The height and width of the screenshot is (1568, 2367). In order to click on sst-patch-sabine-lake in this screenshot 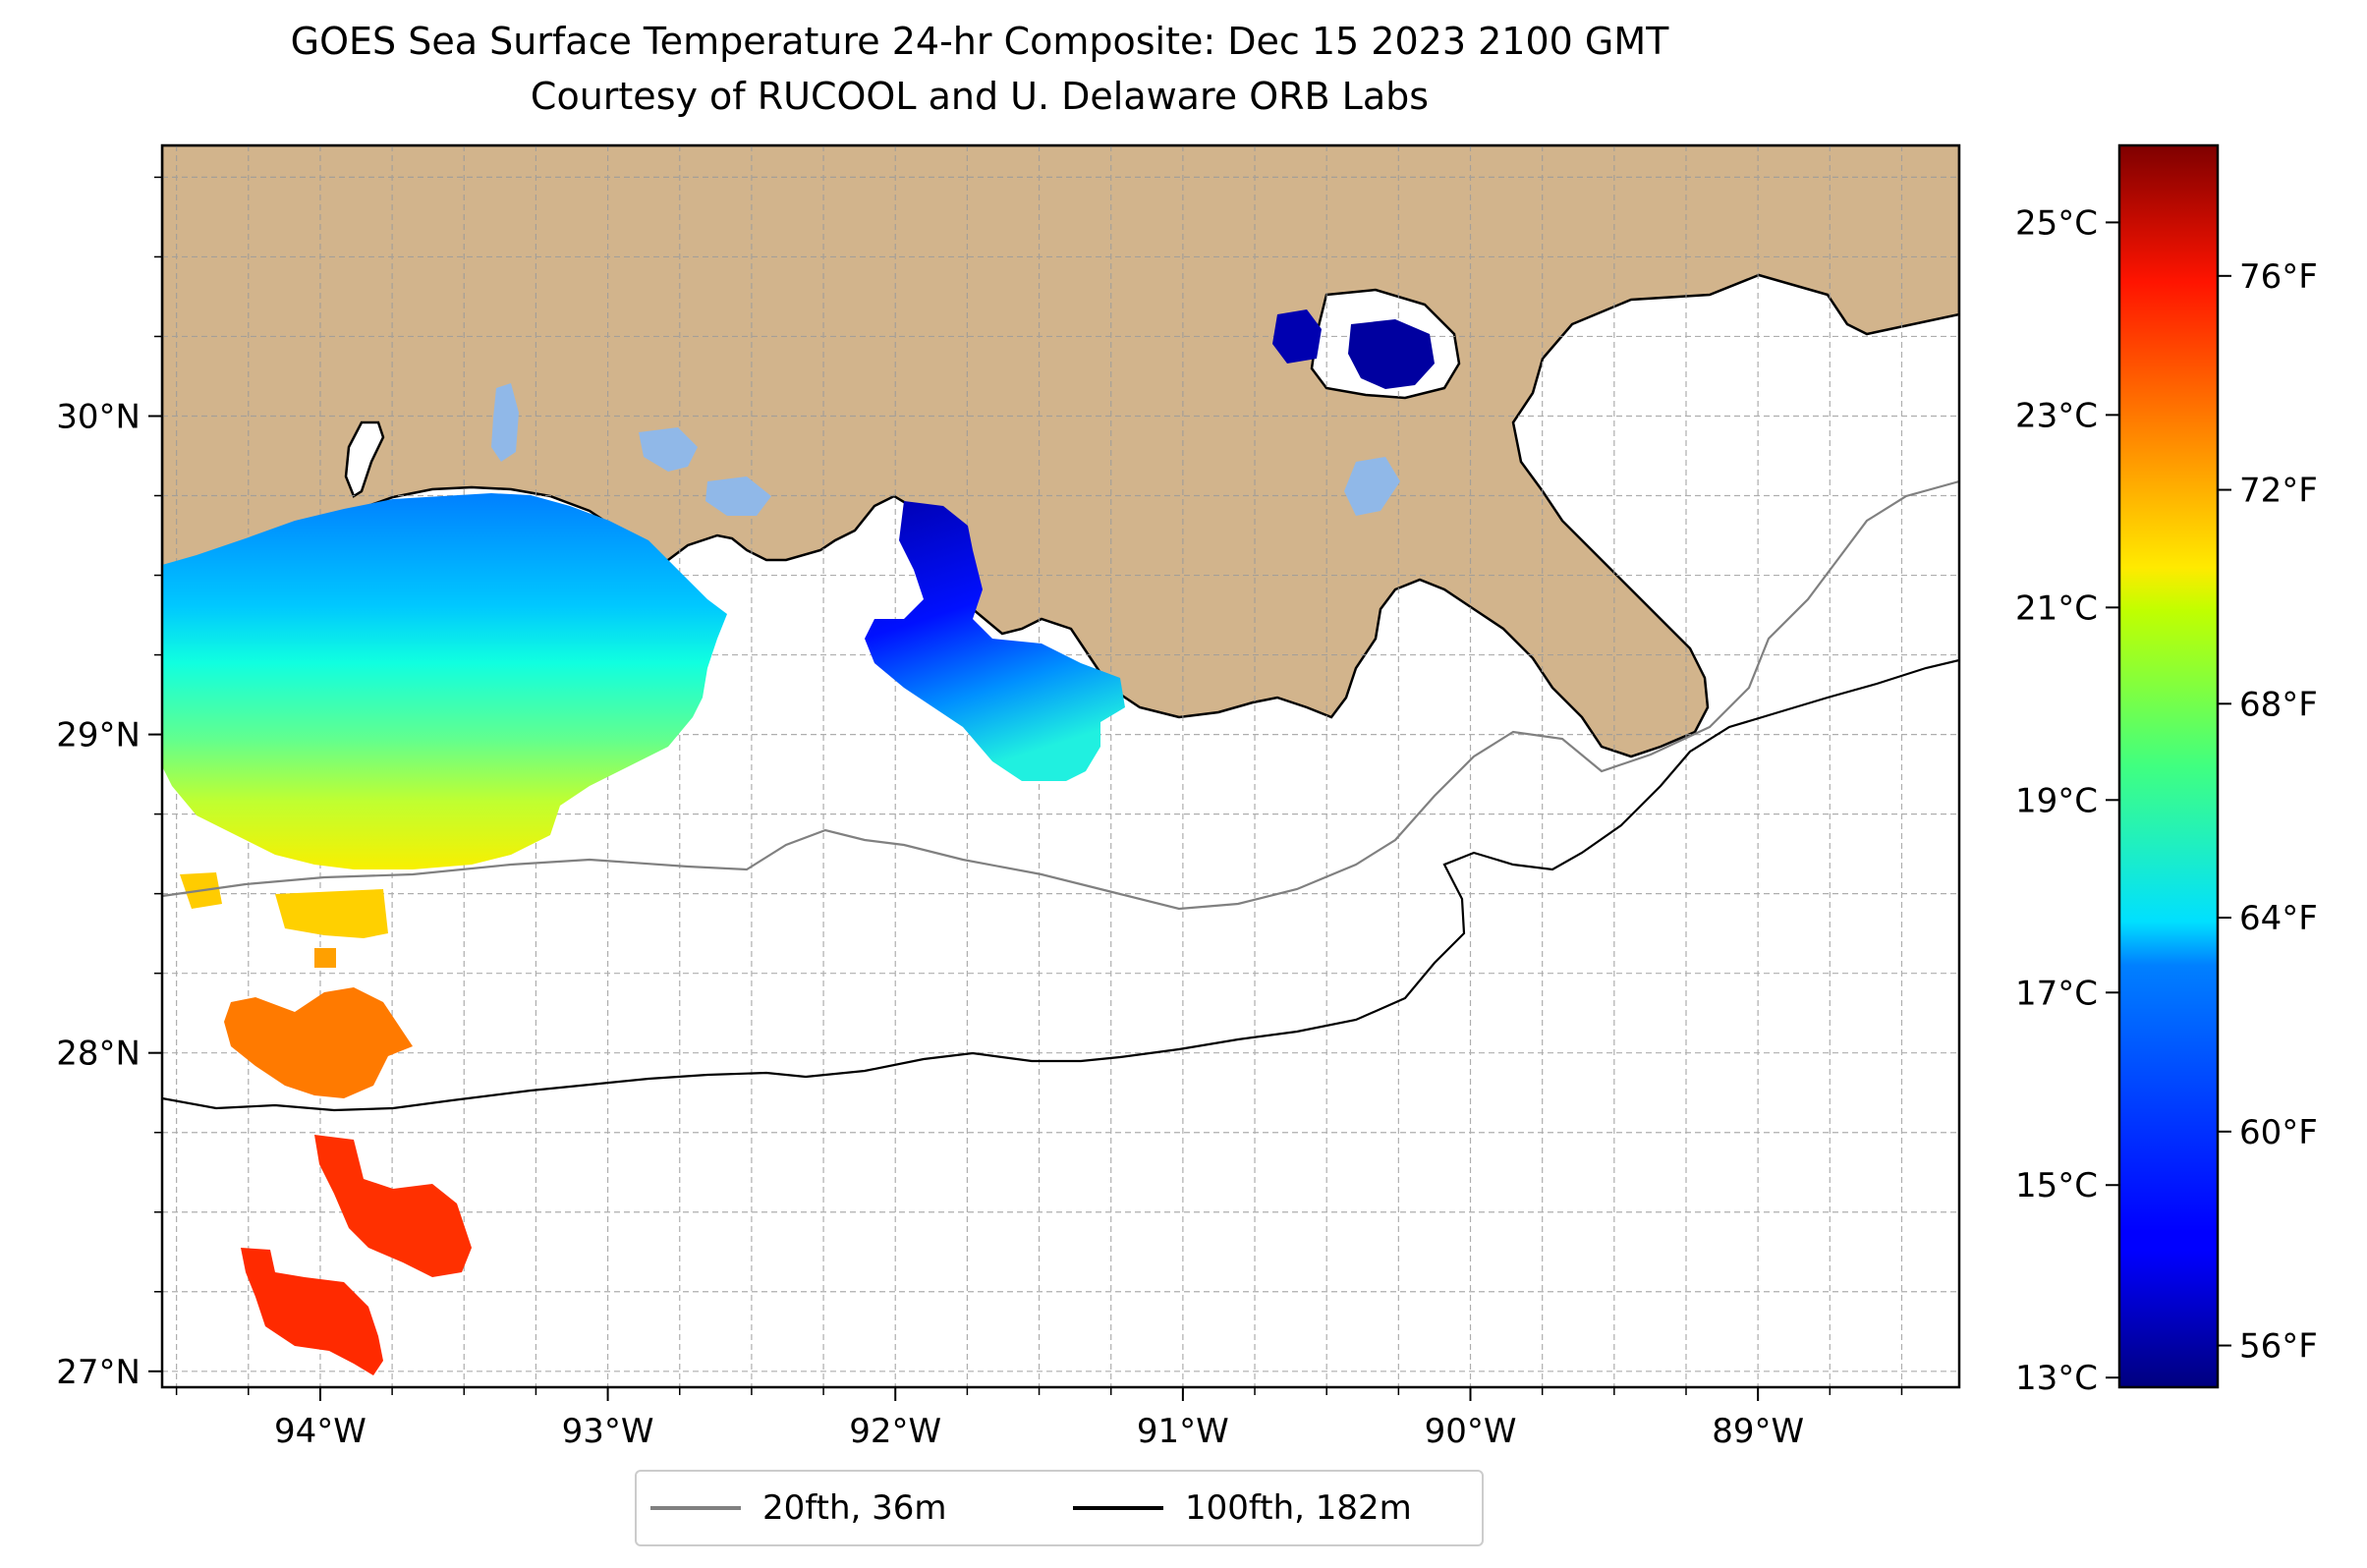, I will do `click(505, 422)`.